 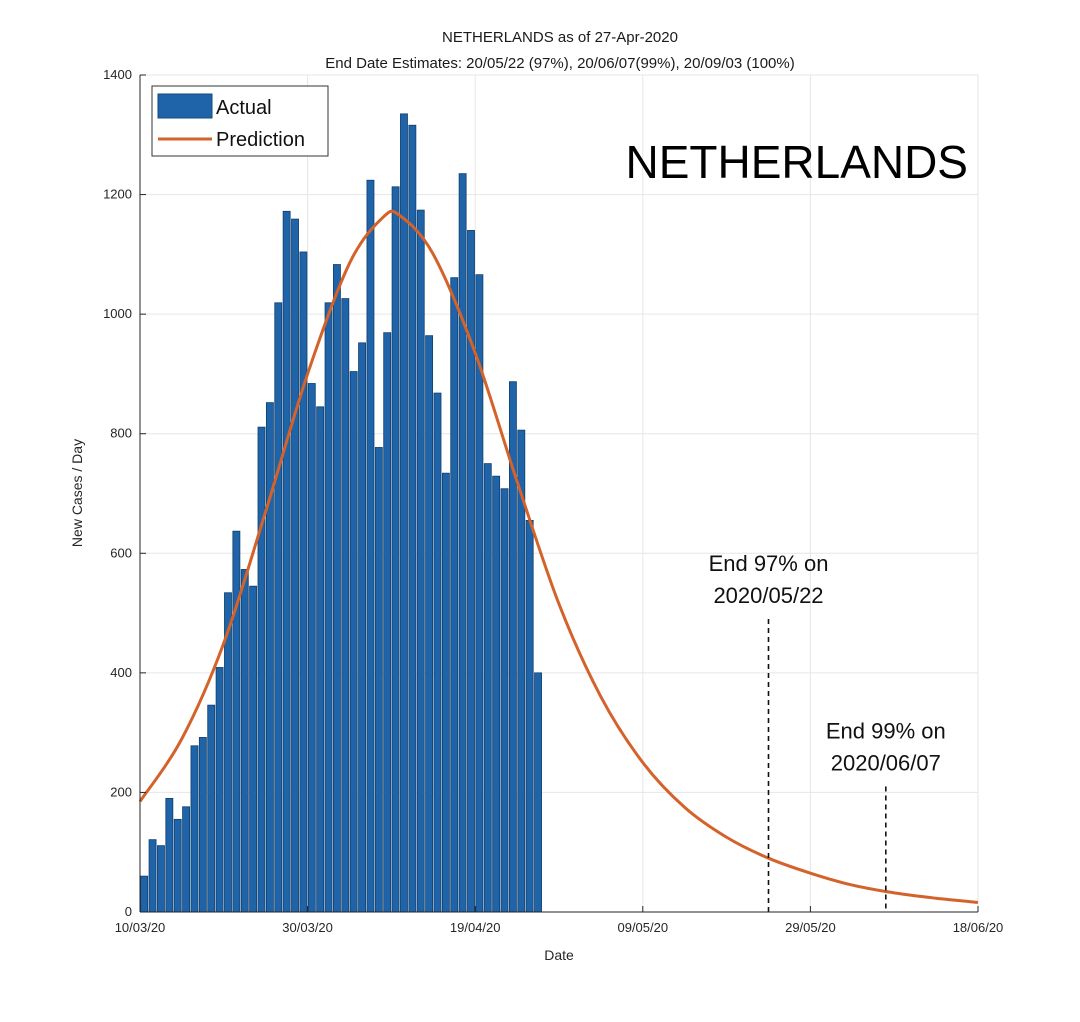 I want to click on legend: Actual Prediction, so click(x=240, y=121).